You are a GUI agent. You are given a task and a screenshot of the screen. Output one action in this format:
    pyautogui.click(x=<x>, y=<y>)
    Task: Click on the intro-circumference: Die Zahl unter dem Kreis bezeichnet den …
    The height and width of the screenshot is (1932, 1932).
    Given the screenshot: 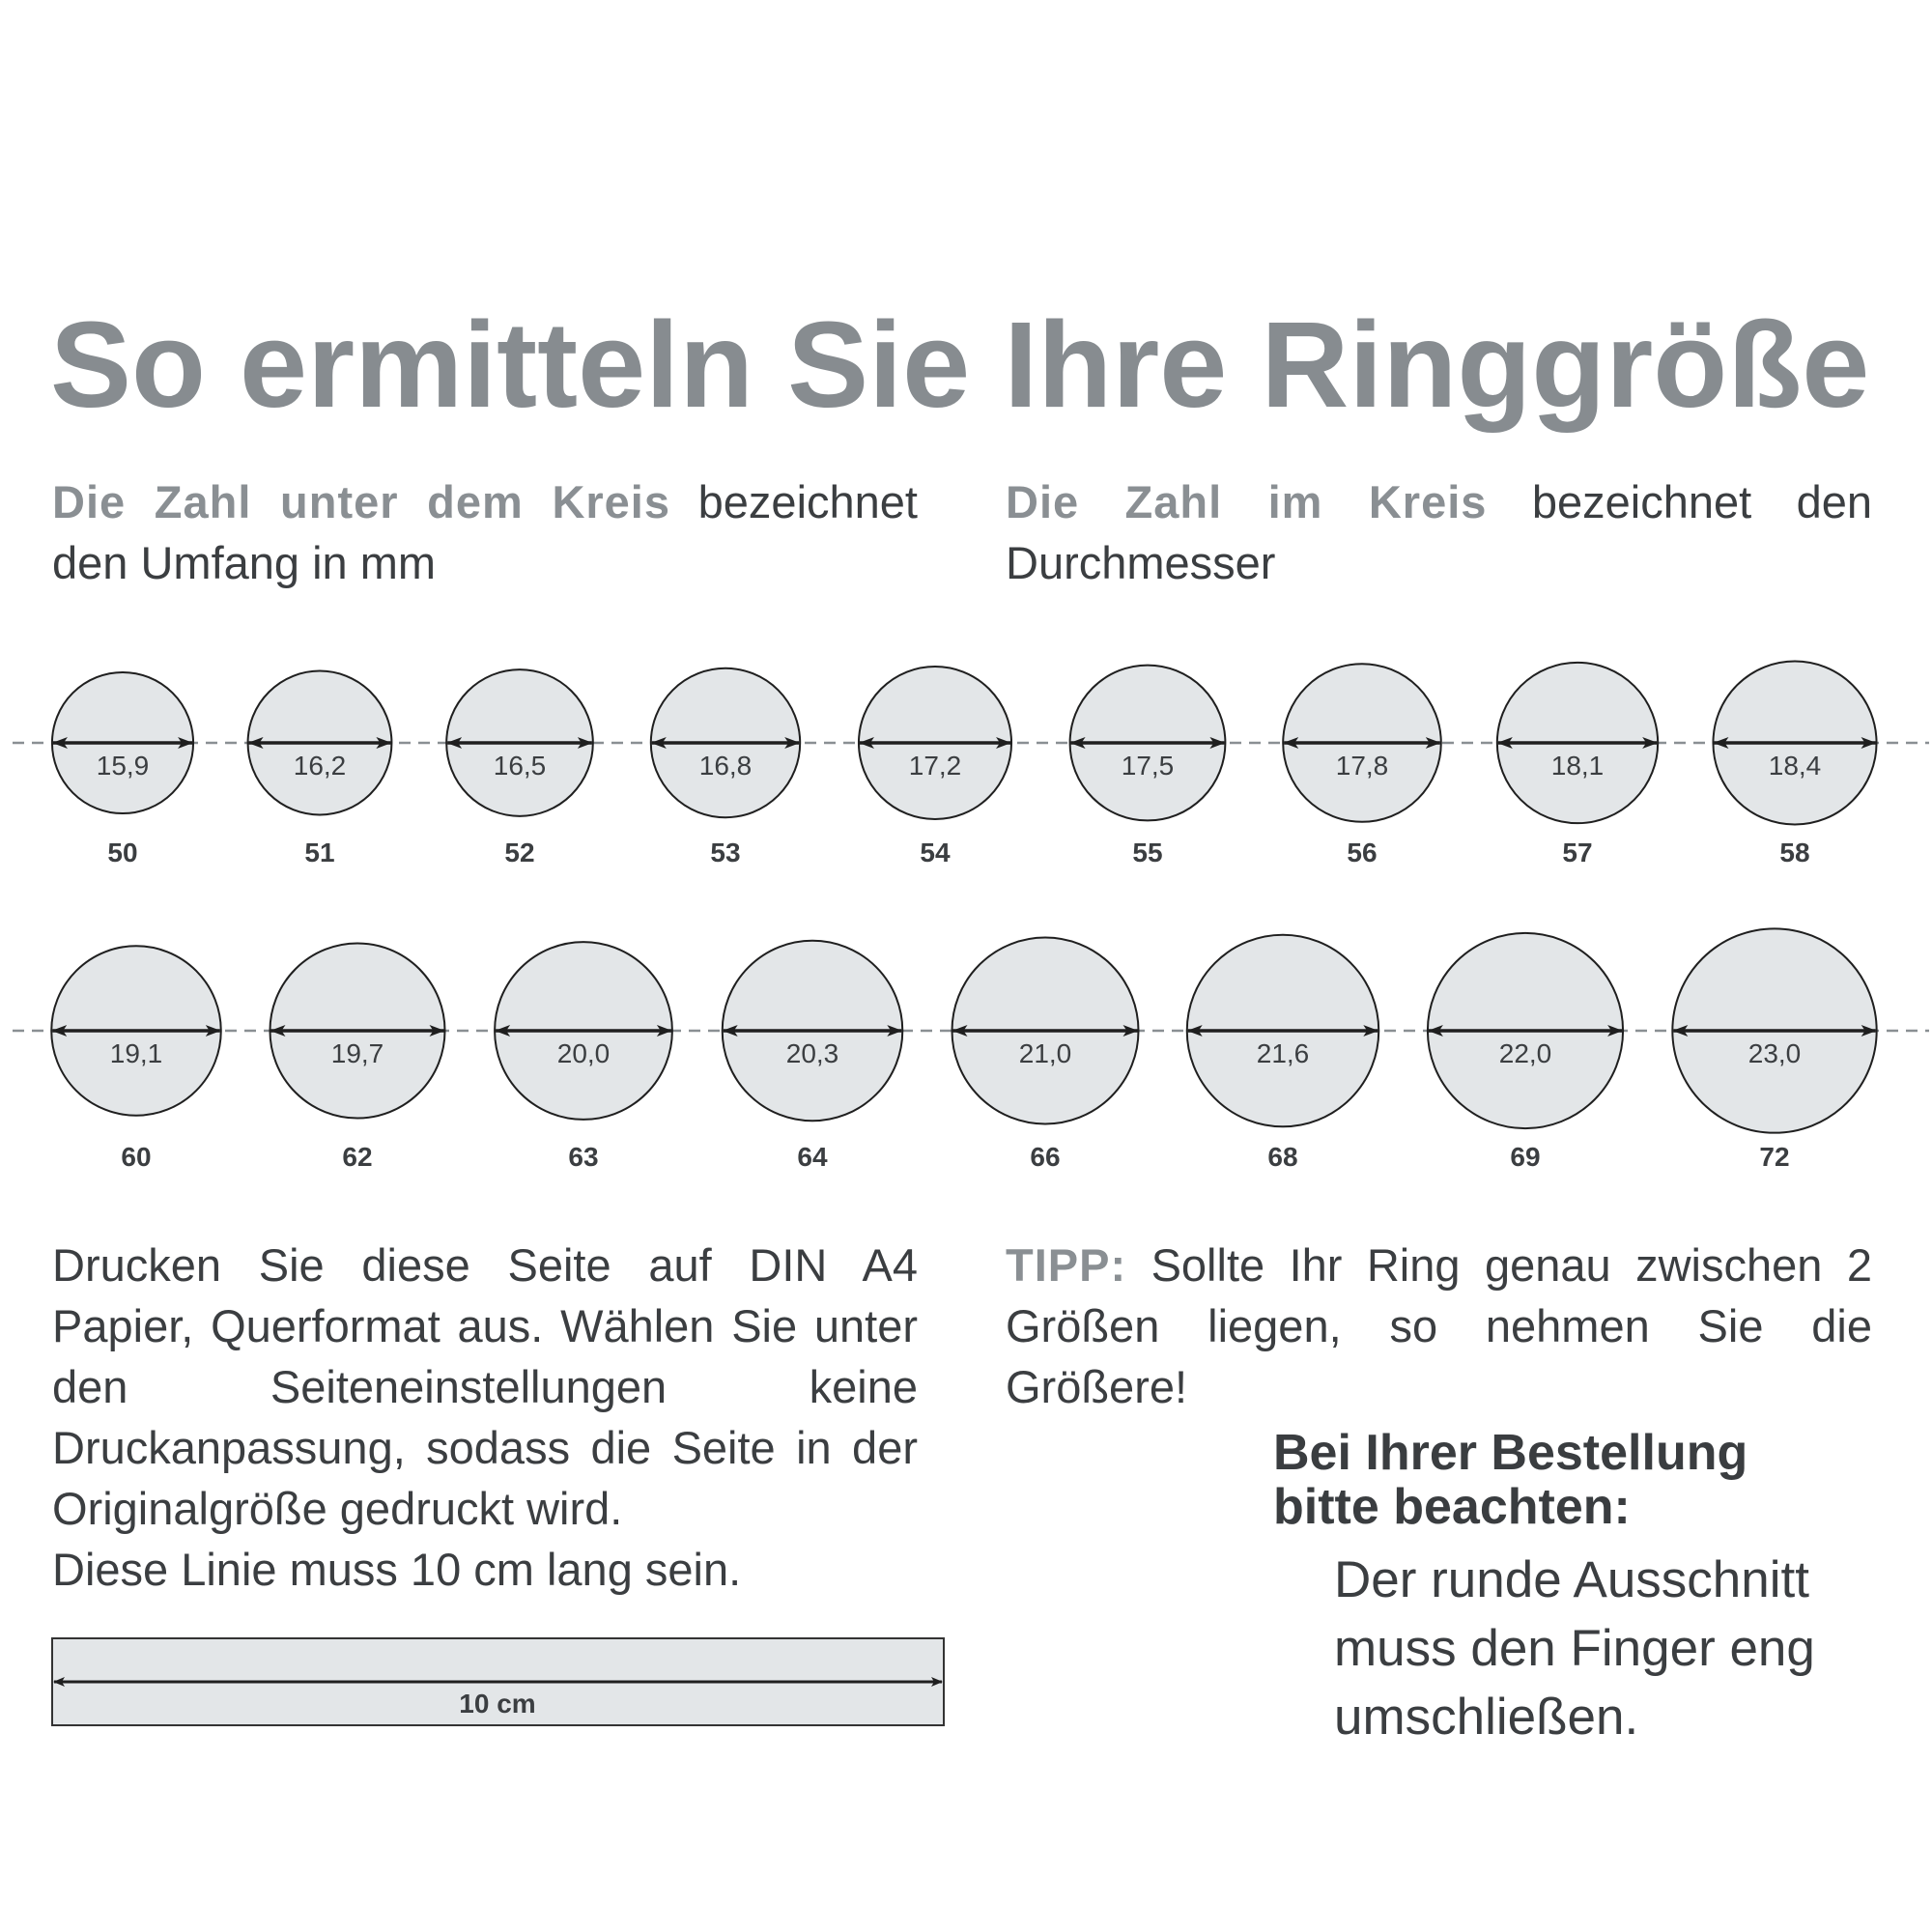 What is the action you would take?
    pyautogui.click(x=485, y=532)
    